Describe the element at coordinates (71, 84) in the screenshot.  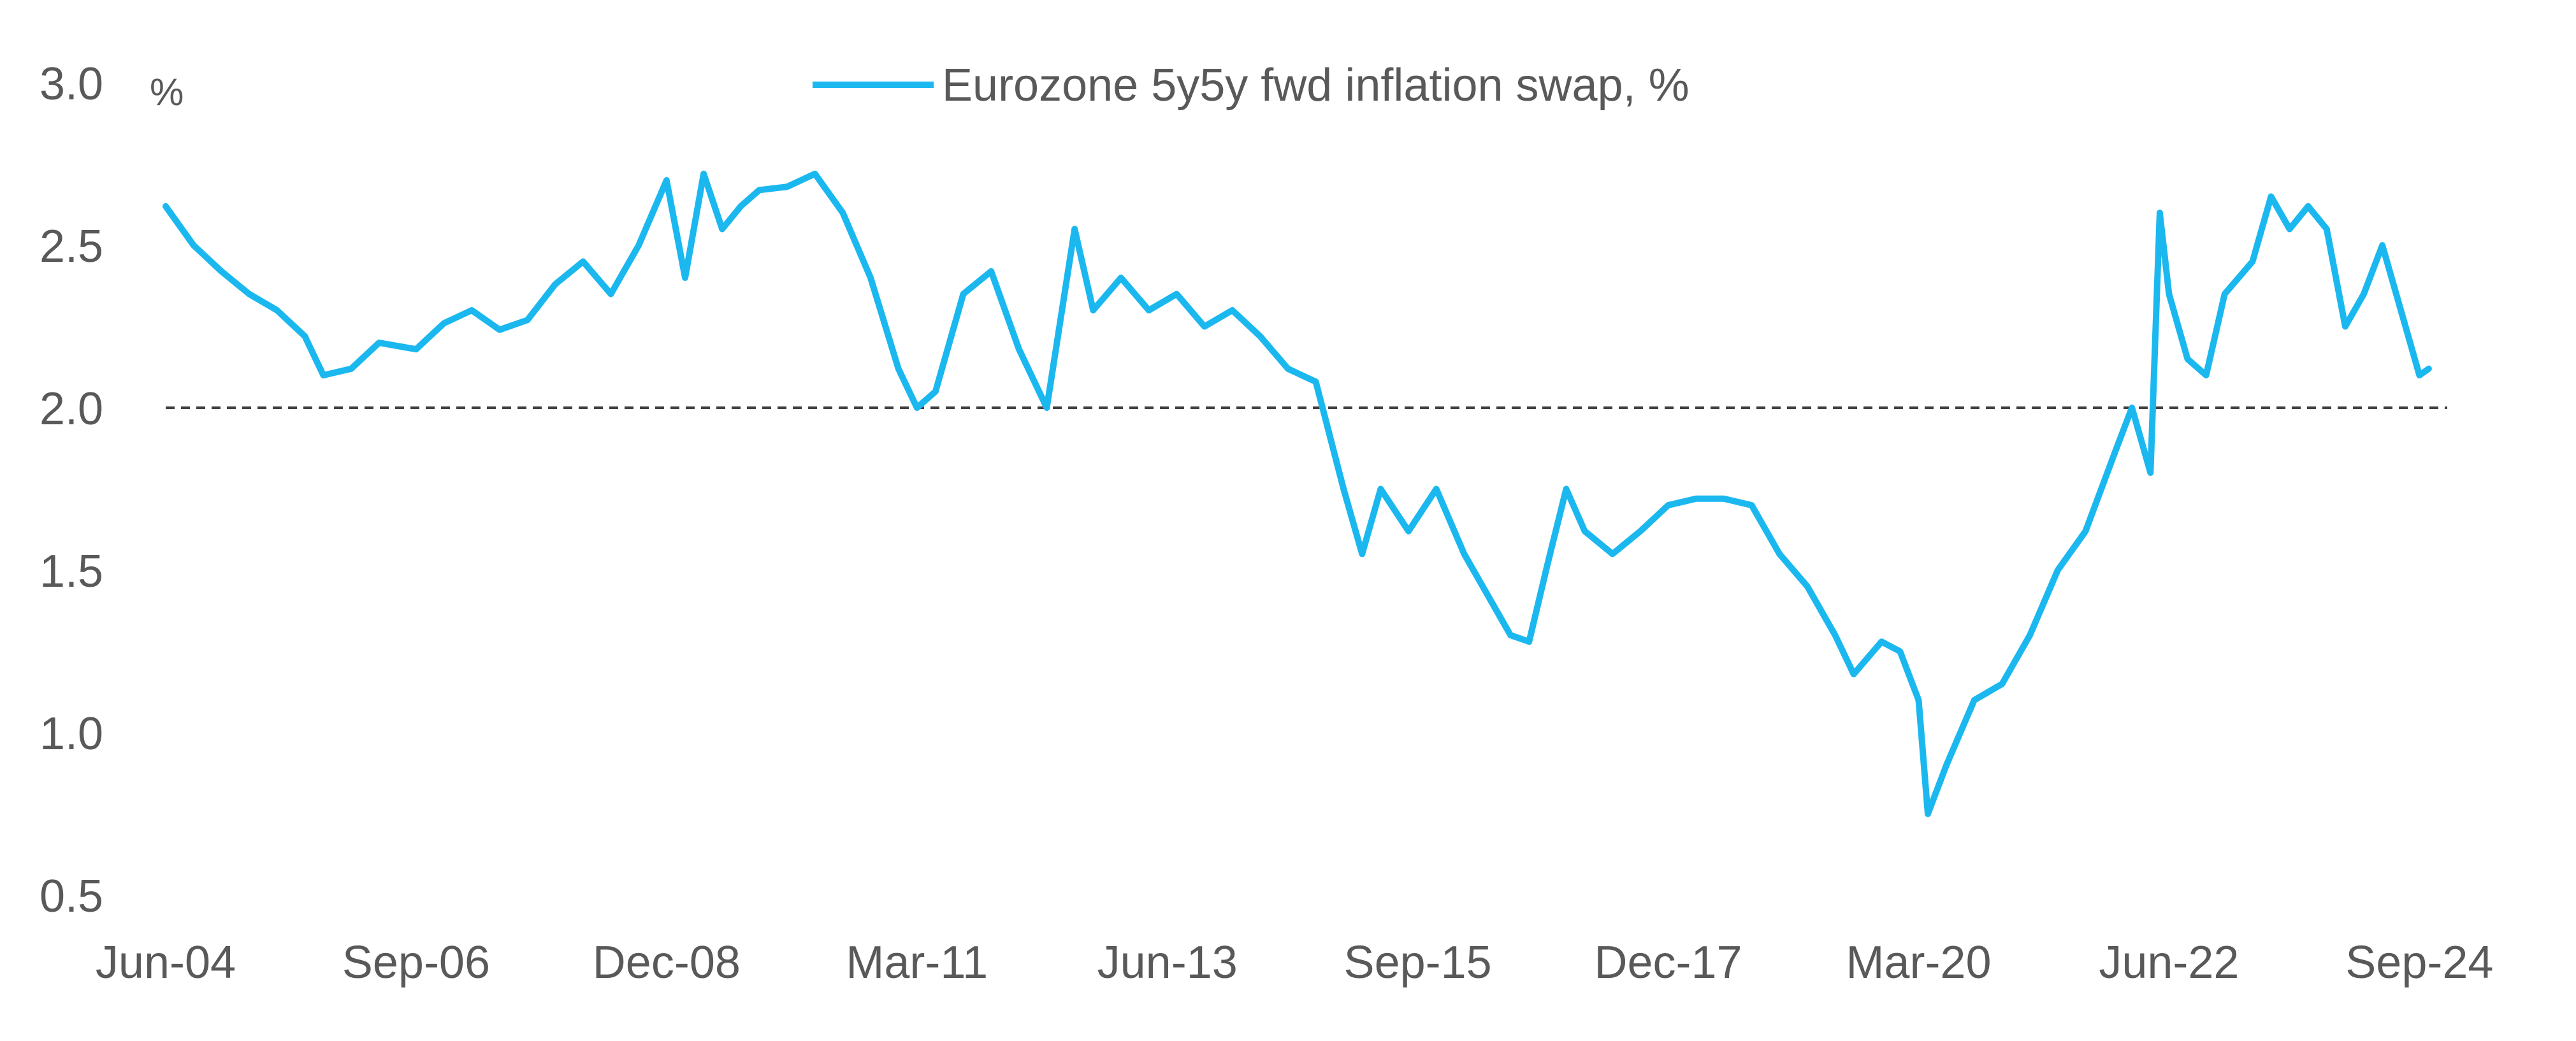
I see `y-tick-label: 3.0` at that location.